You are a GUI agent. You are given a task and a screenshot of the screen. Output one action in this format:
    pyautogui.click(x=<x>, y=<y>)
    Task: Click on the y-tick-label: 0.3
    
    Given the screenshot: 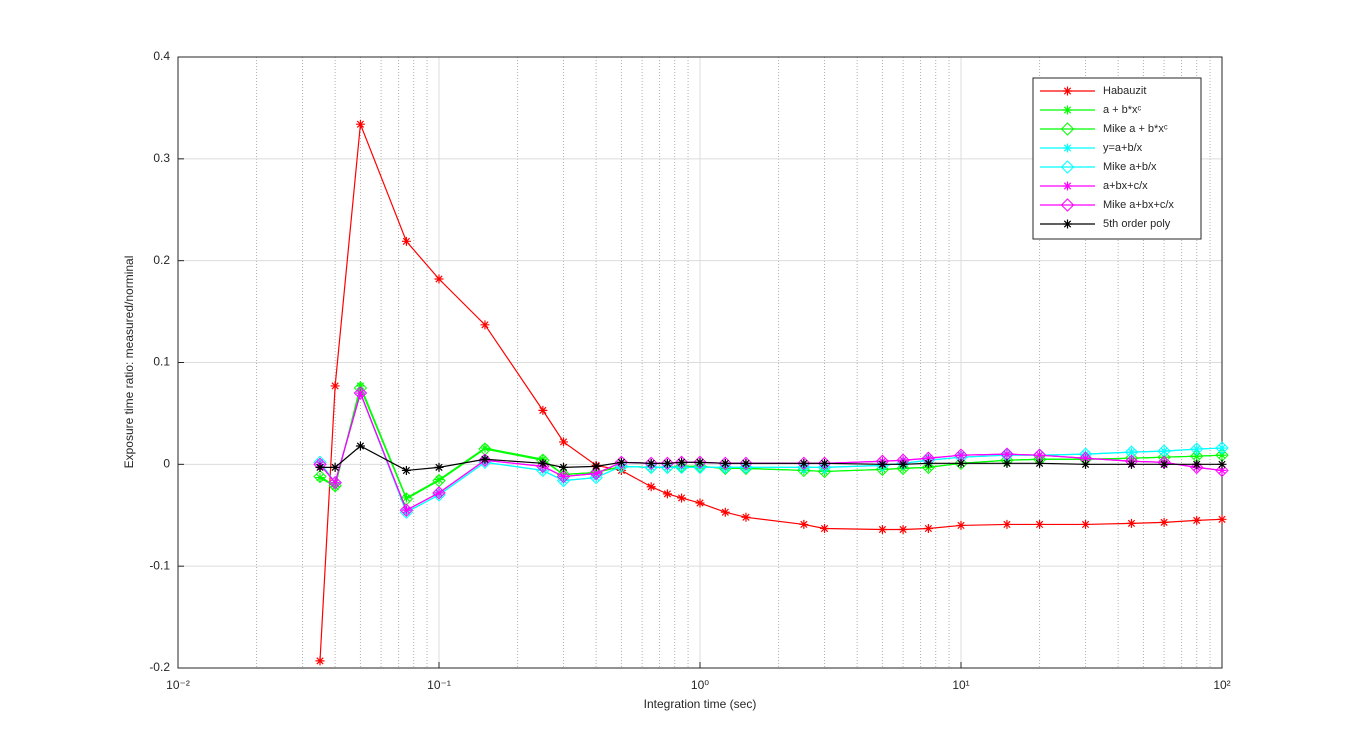 What is the action you would take?
    pyautogui.click(x=161, y=158)
    